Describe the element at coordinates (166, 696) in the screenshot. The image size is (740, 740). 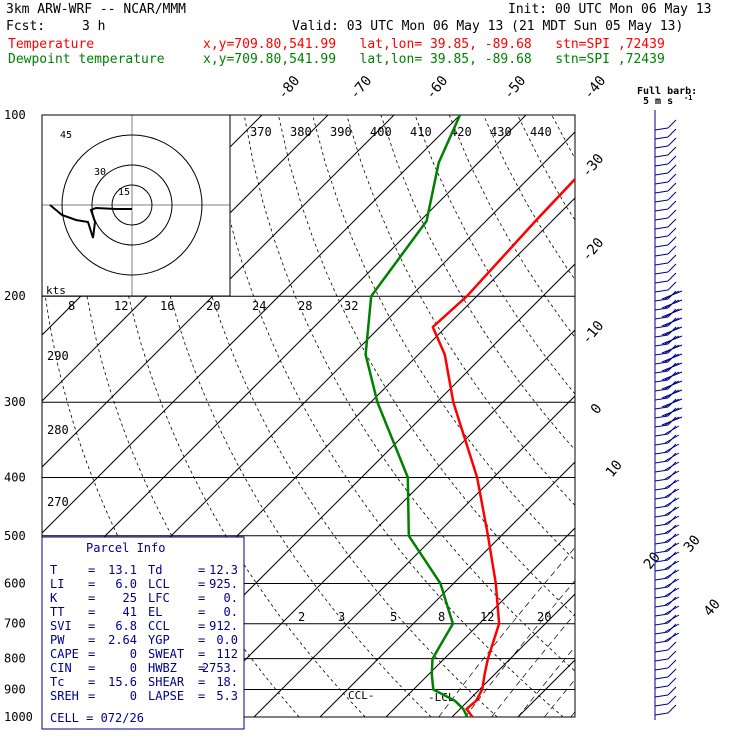
I see `parcel-label: LAPSE` at that location.